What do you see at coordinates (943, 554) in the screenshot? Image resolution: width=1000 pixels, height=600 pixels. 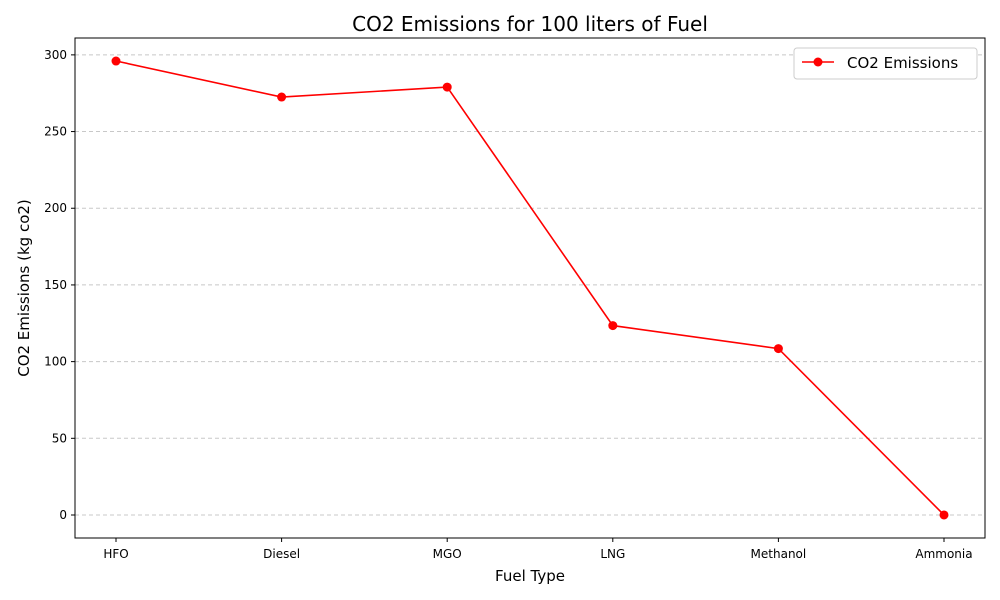 I see `x-tick-label: Ammonia` at bounding box center [943, 554].